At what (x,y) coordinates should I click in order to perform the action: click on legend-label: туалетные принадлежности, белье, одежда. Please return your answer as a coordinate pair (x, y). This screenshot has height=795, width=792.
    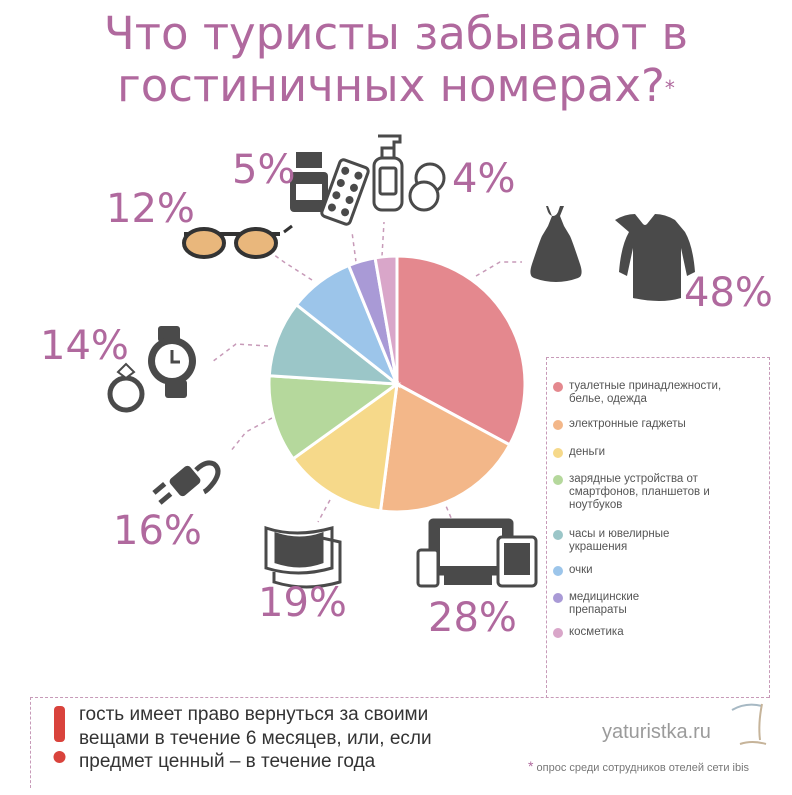
    Looking at the image, I should click on (645, 392).